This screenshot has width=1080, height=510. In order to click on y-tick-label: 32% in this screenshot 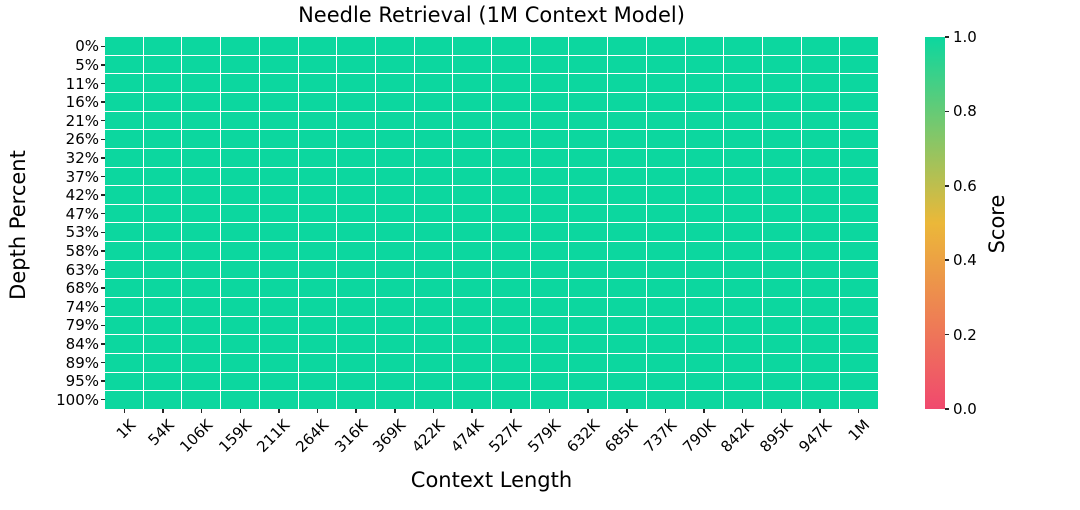, I will do `click(82, 157)`.